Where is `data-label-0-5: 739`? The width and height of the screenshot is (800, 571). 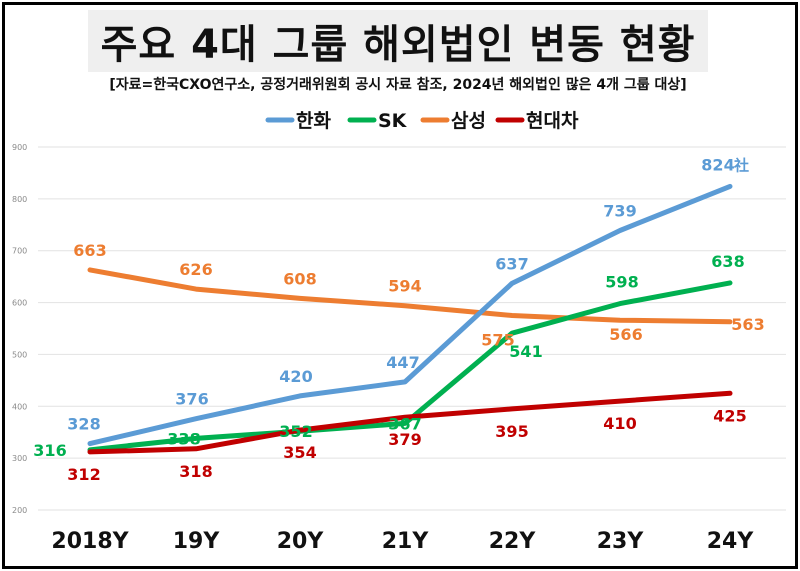
data-label-0-5: 739 is located at coordinates (619, 210).